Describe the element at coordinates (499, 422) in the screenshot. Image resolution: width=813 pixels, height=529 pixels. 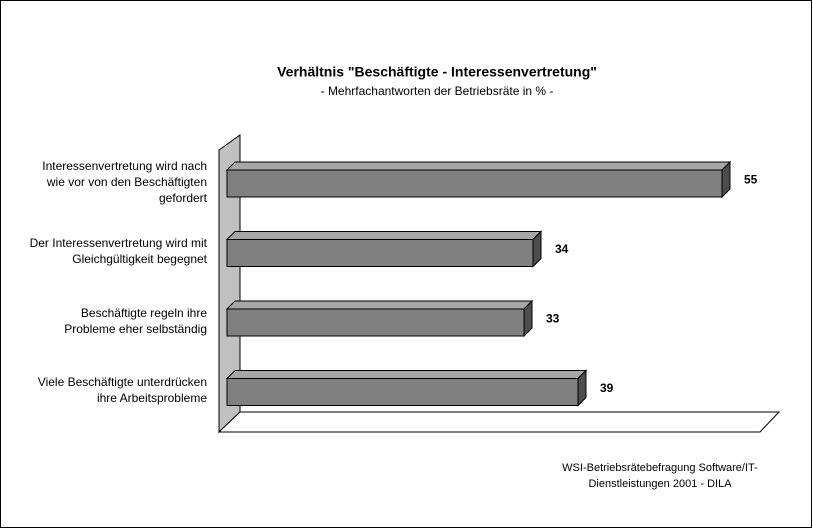
I see `floor` at that location.